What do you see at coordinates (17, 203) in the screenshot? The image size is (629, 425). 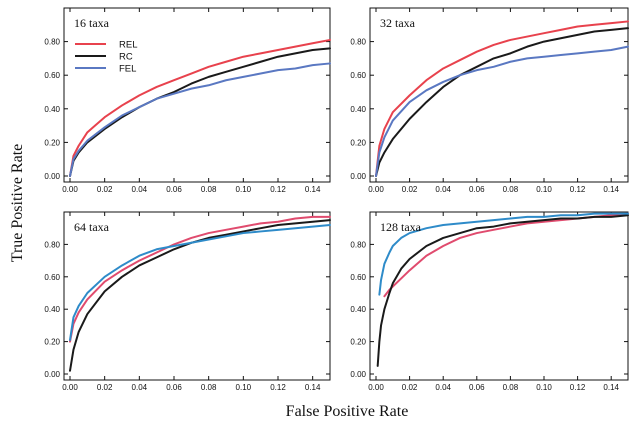 I see `y-axis-title: True Positive Rate` at bounding box center [17, 203].